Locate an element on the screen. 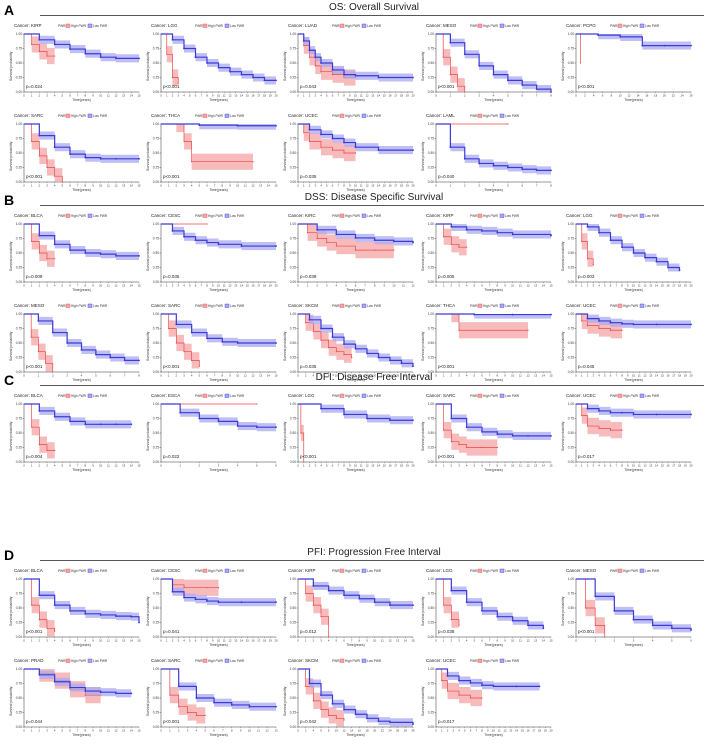 The height and width of the screenshot is (755, 708). y-tick-label: 0.75 is located at coordinates (156, 139).